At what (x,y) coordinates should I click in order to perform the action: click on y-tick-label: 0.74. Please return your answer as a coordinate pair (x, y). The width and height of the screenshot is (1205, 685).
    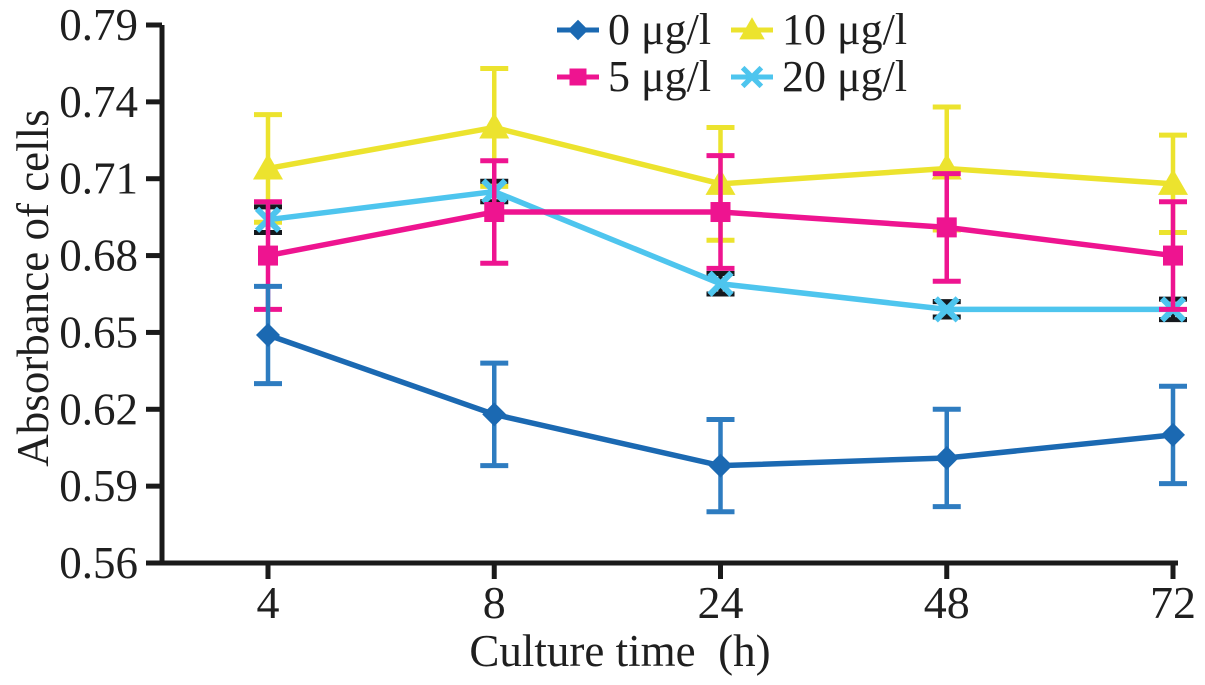
    Looking at the image, I should click on (98, 102).